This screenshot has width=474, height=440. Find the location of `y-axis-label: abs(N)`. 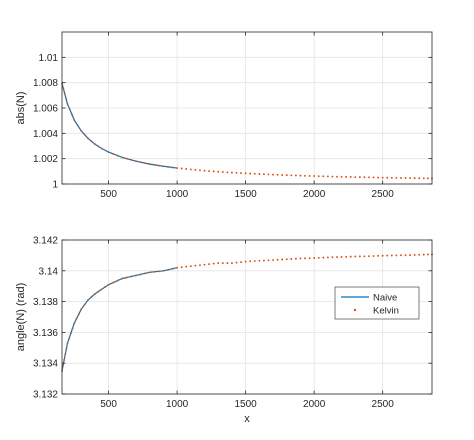

y-axis-label: abs(N) is located at coordinates (21, 107).